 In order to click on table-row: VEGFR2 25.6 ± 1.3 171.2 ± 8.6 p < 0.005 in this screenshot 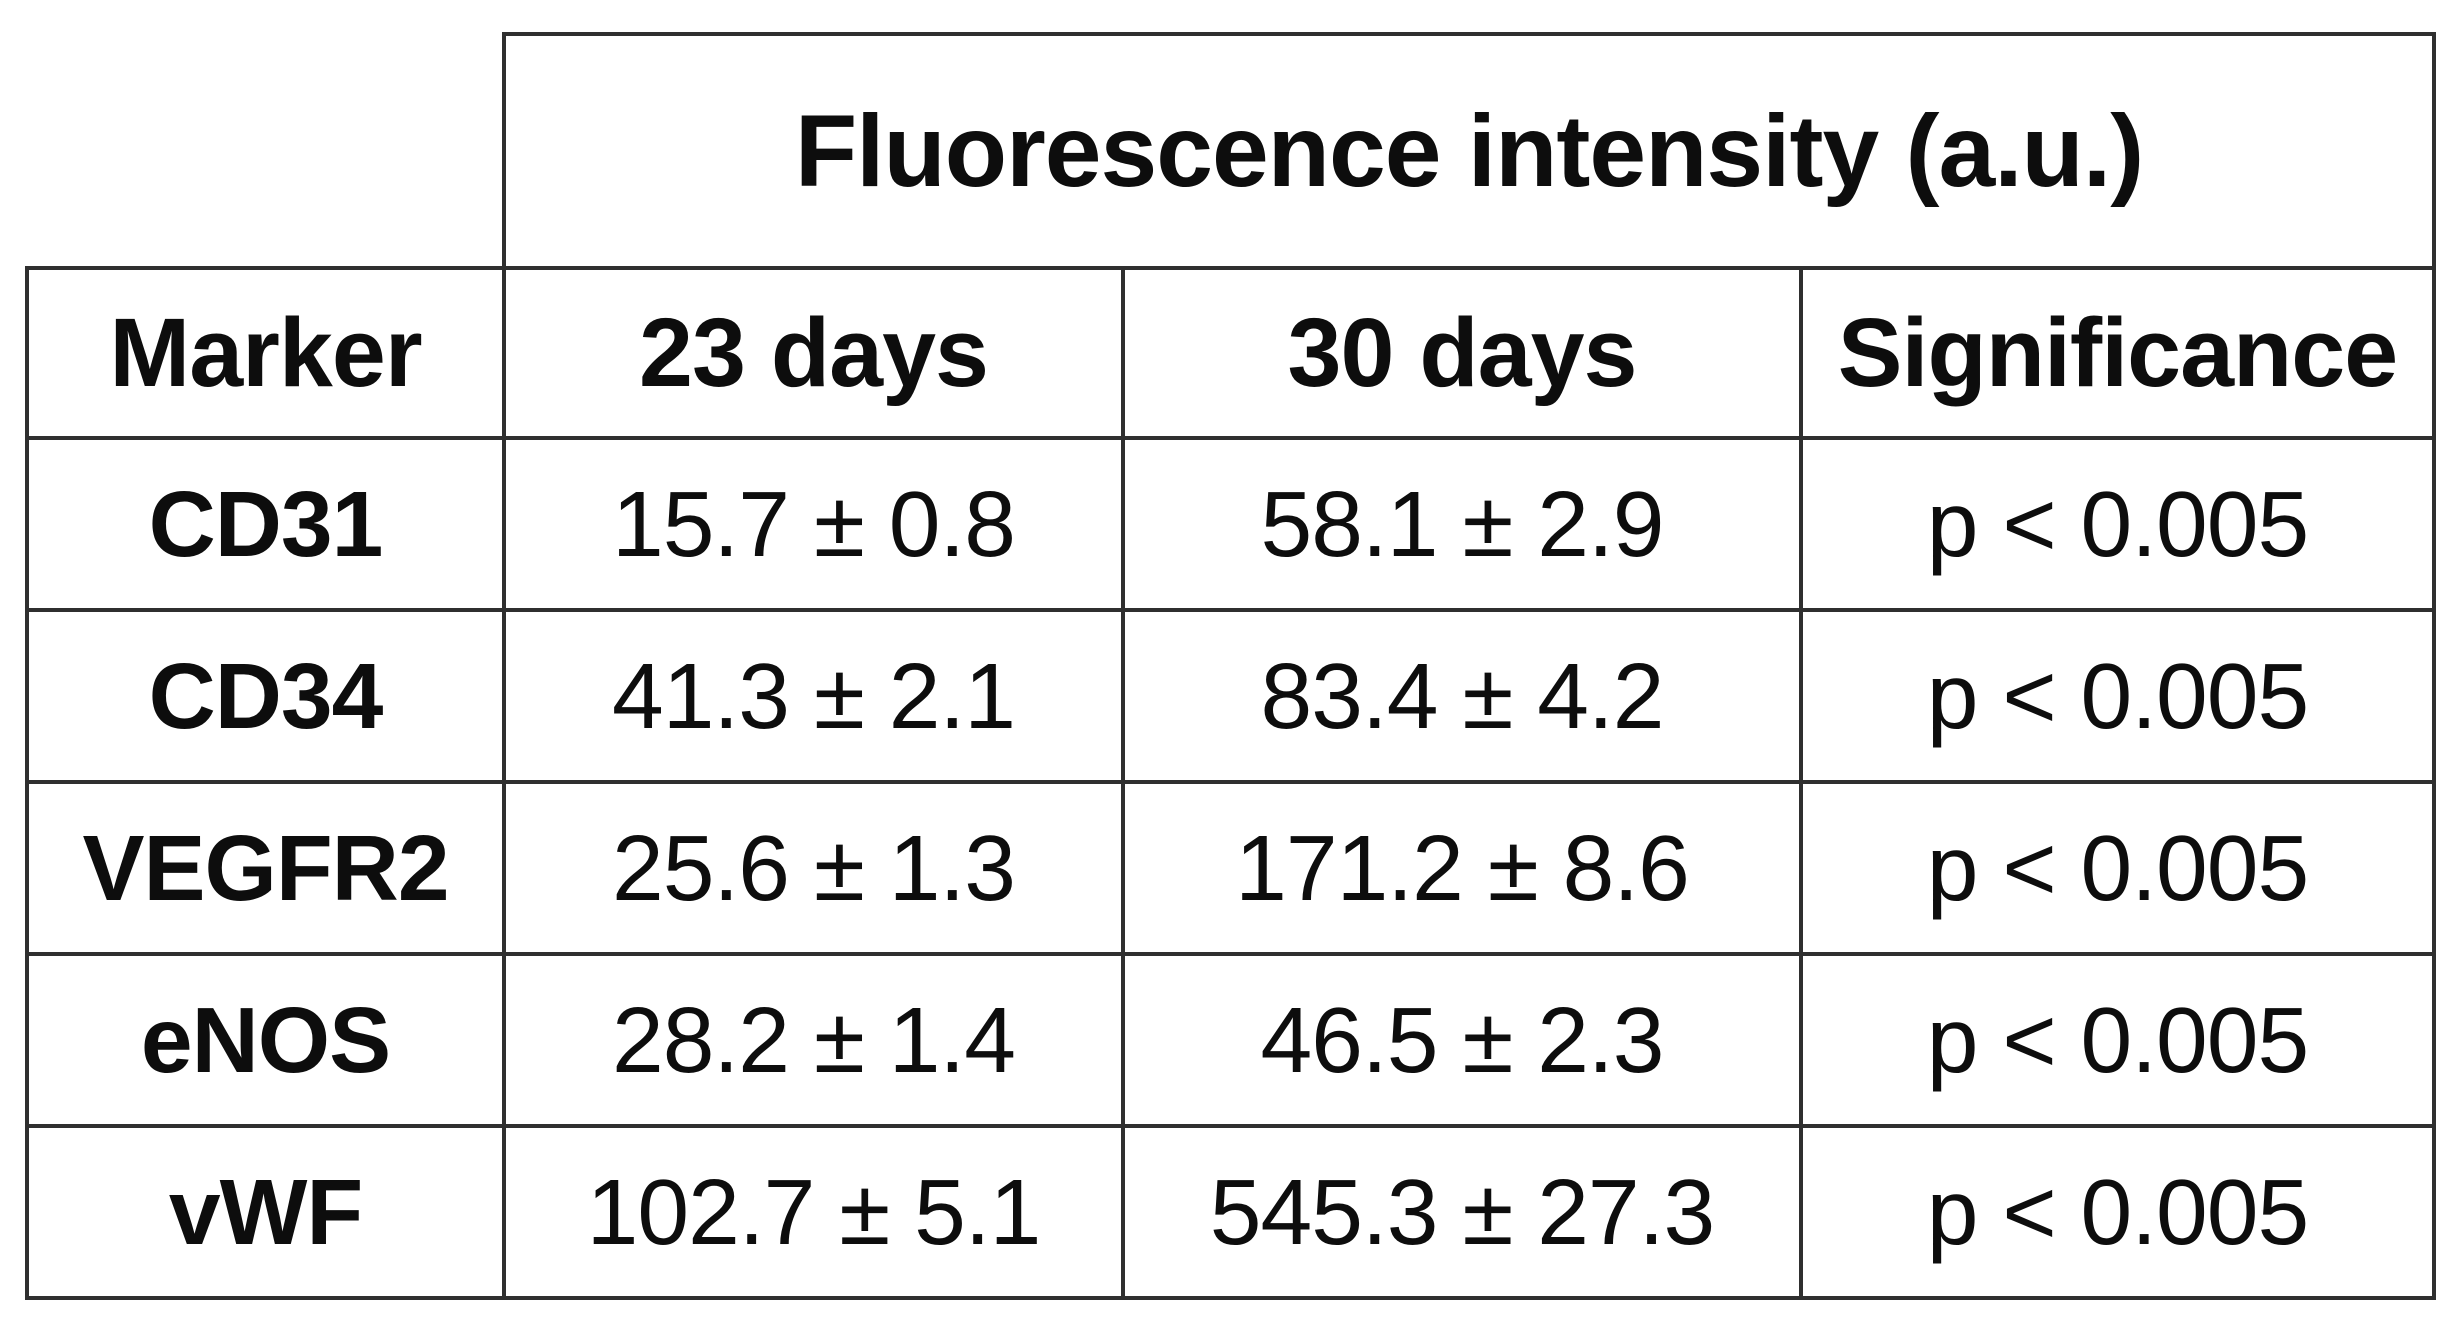, I will do `click(1230, 868)`.